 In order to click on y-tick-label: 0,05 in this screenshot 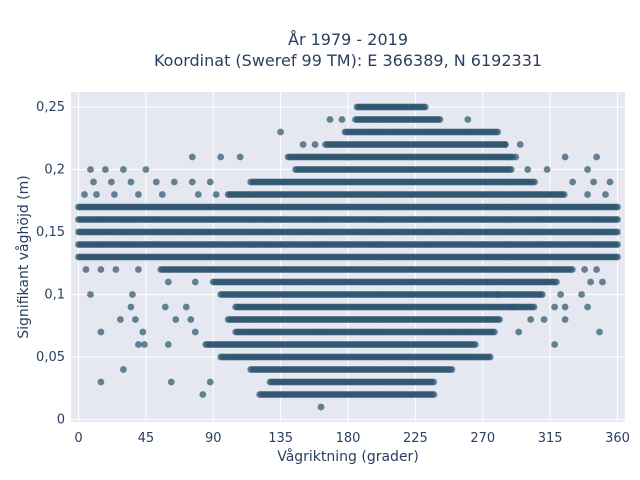, I will do `click(50, 357)`.